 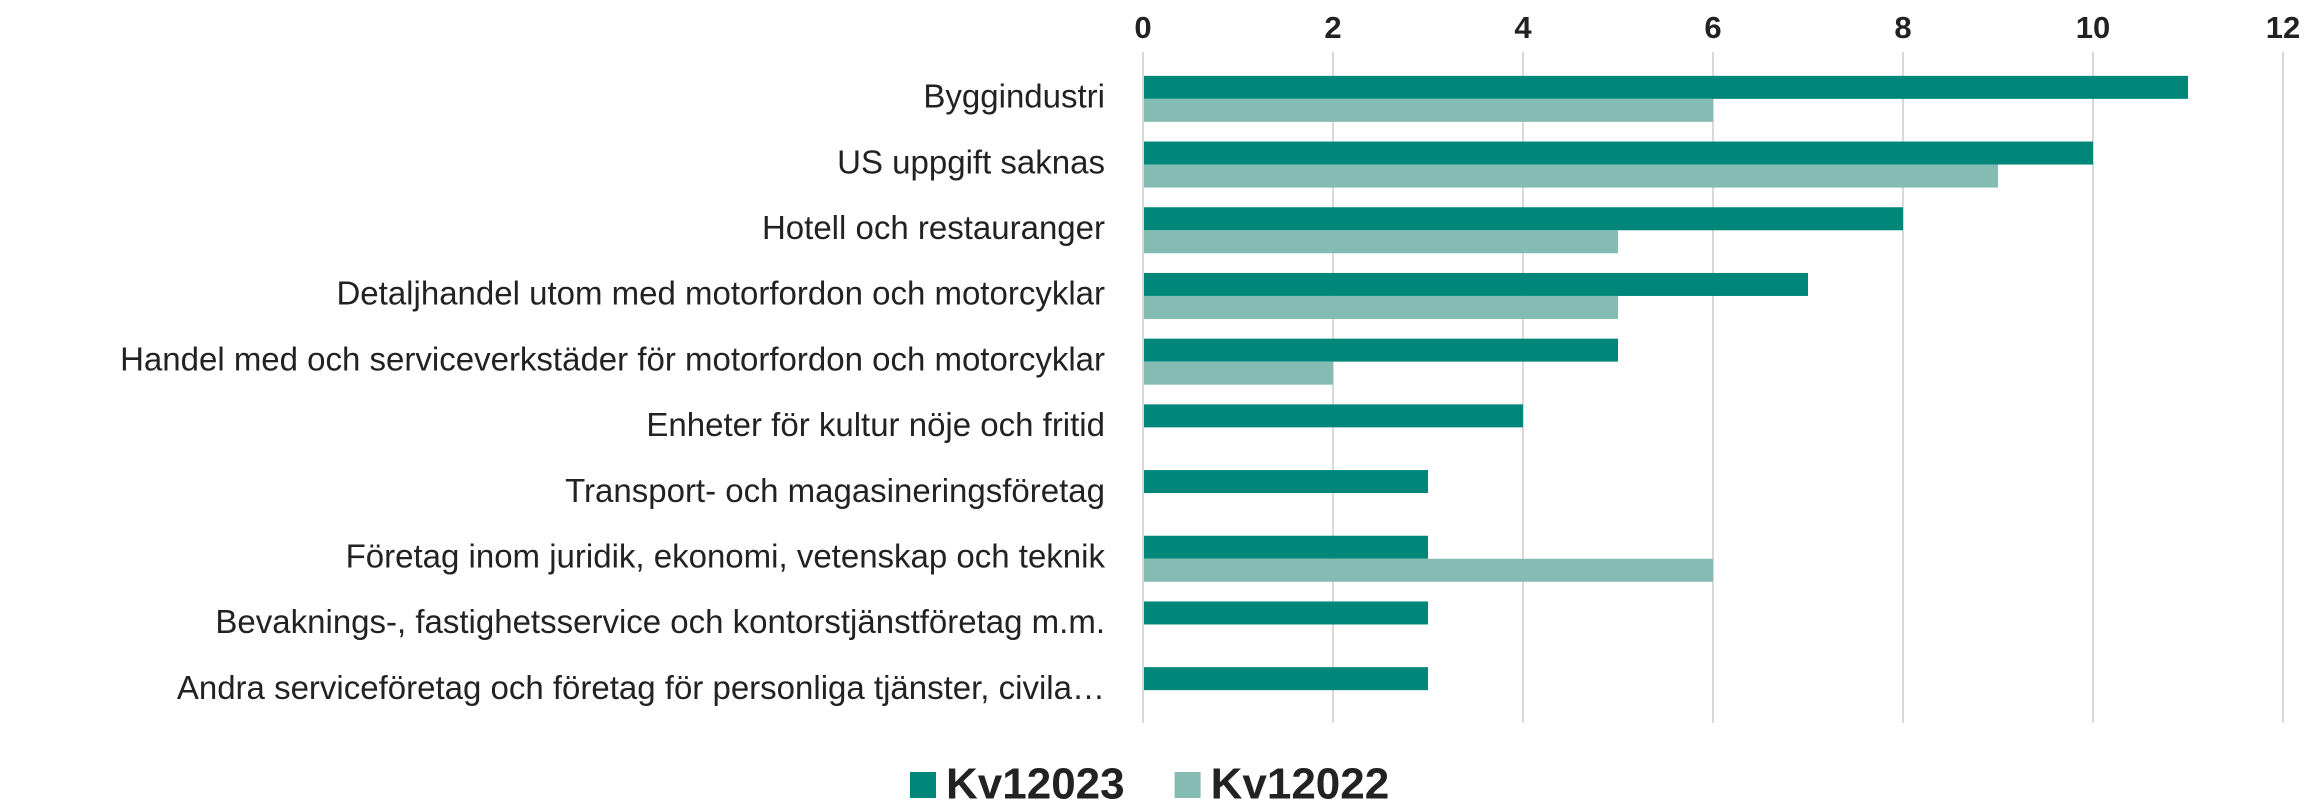 I want to click on y-tick-label: Byggindustri, so click(x=1014, y=96).